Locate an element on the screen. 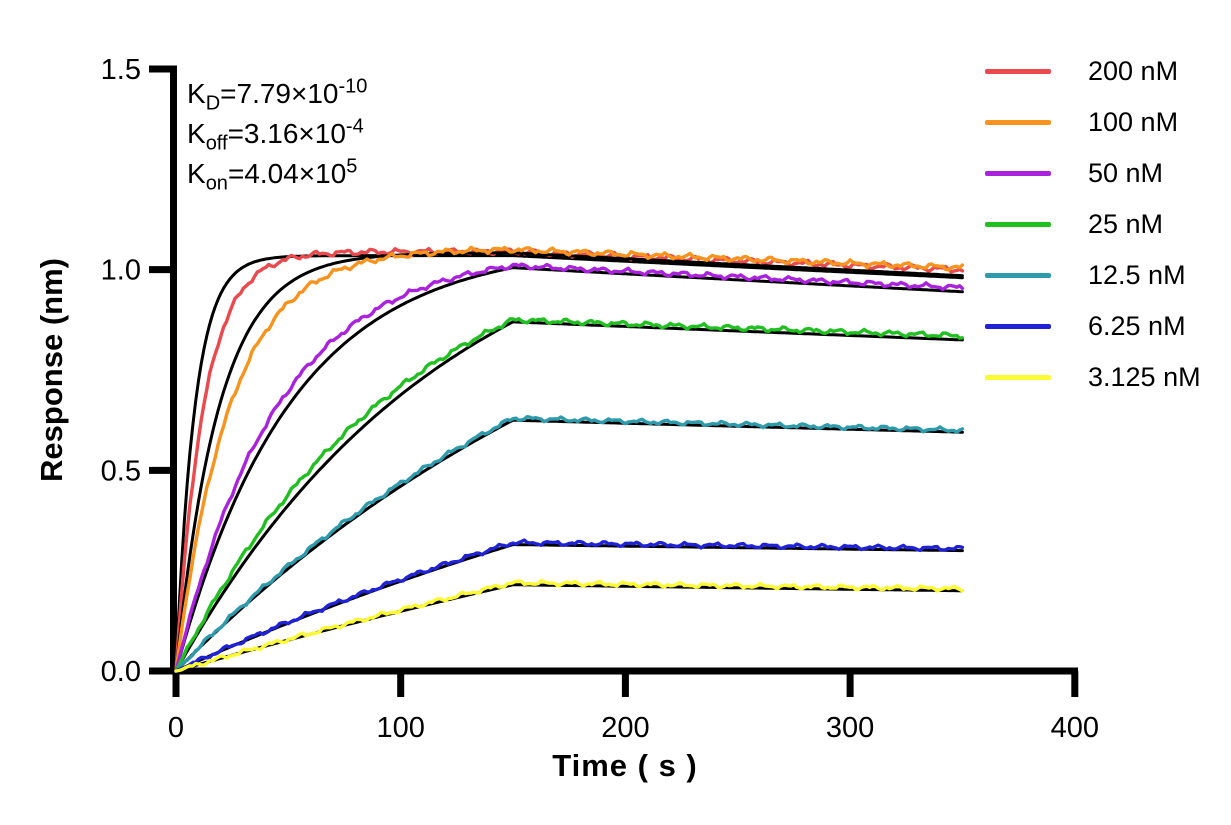  data-curve-3.125-nM is located at coordinates (569, 626).